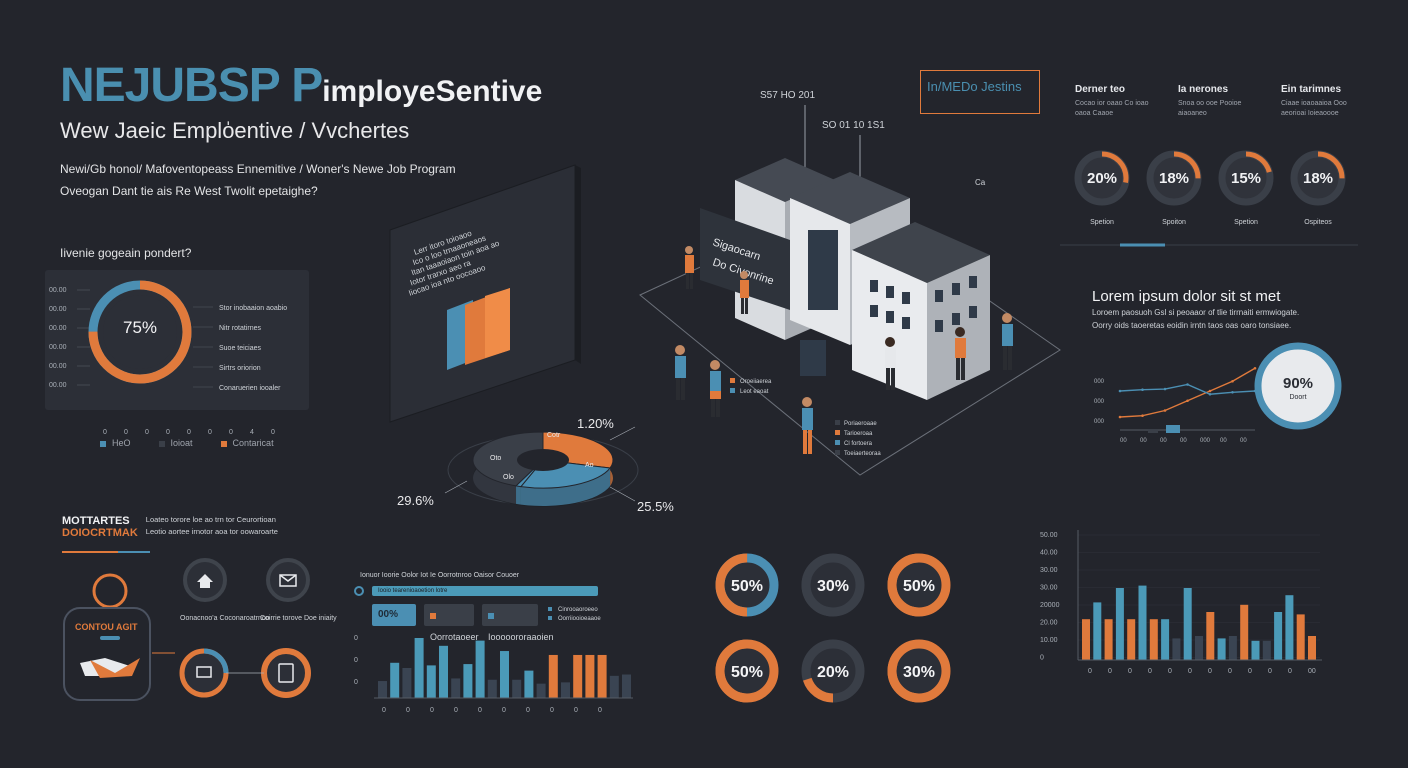  What do you see at coordinates (286, 673) in the screenshot?
I see `calculator-icon` at bounding box center [286, 673].